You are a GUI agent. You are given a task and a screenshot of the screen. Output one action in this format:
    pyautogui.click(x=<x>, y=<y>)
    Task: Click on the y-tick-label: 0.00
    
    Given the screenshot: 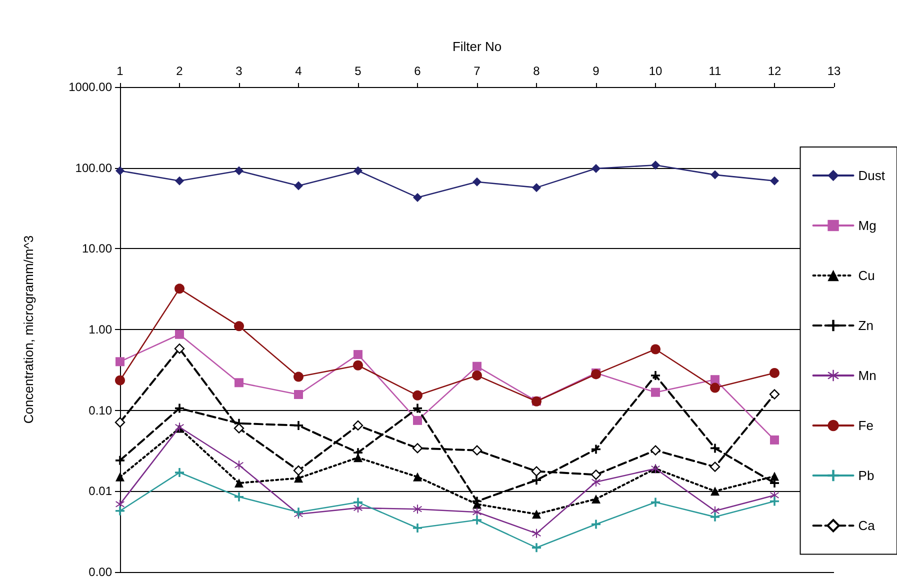 What is the action you would take?
    pyautogui.click(x=100, y=572)
    